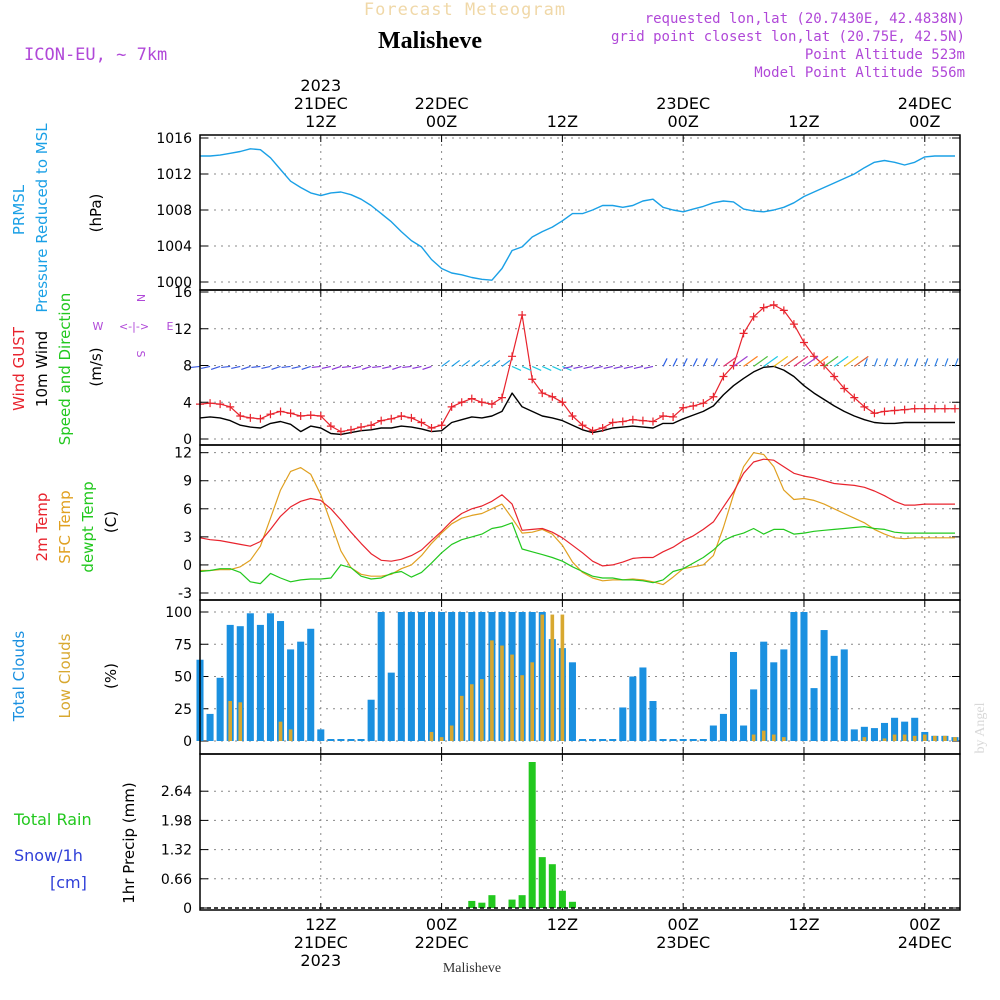 This screenshot has width=1000, height=1000. What do you see at coordinates (174, 247) in the screenshot?
I see `ytick-label: 1004` at bounding box center [174, 247].